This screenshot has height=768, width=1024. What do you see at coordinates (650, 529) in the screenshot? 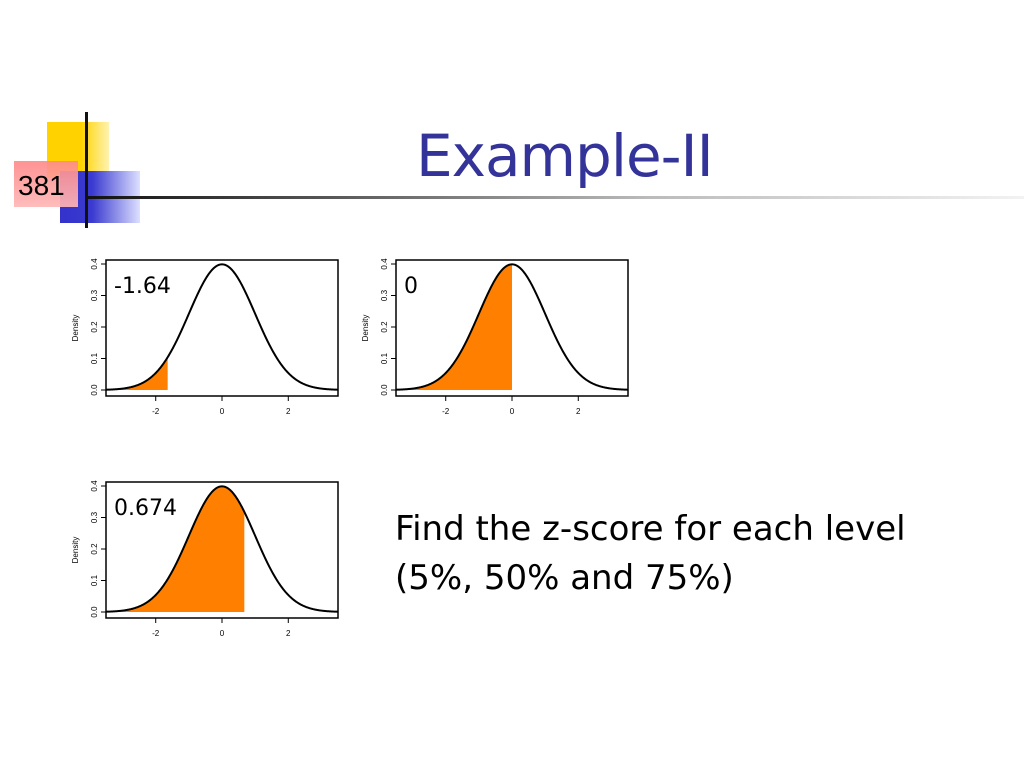
I see `question-line-1: Find the z-score for each level` at bounding box center [650, 529].